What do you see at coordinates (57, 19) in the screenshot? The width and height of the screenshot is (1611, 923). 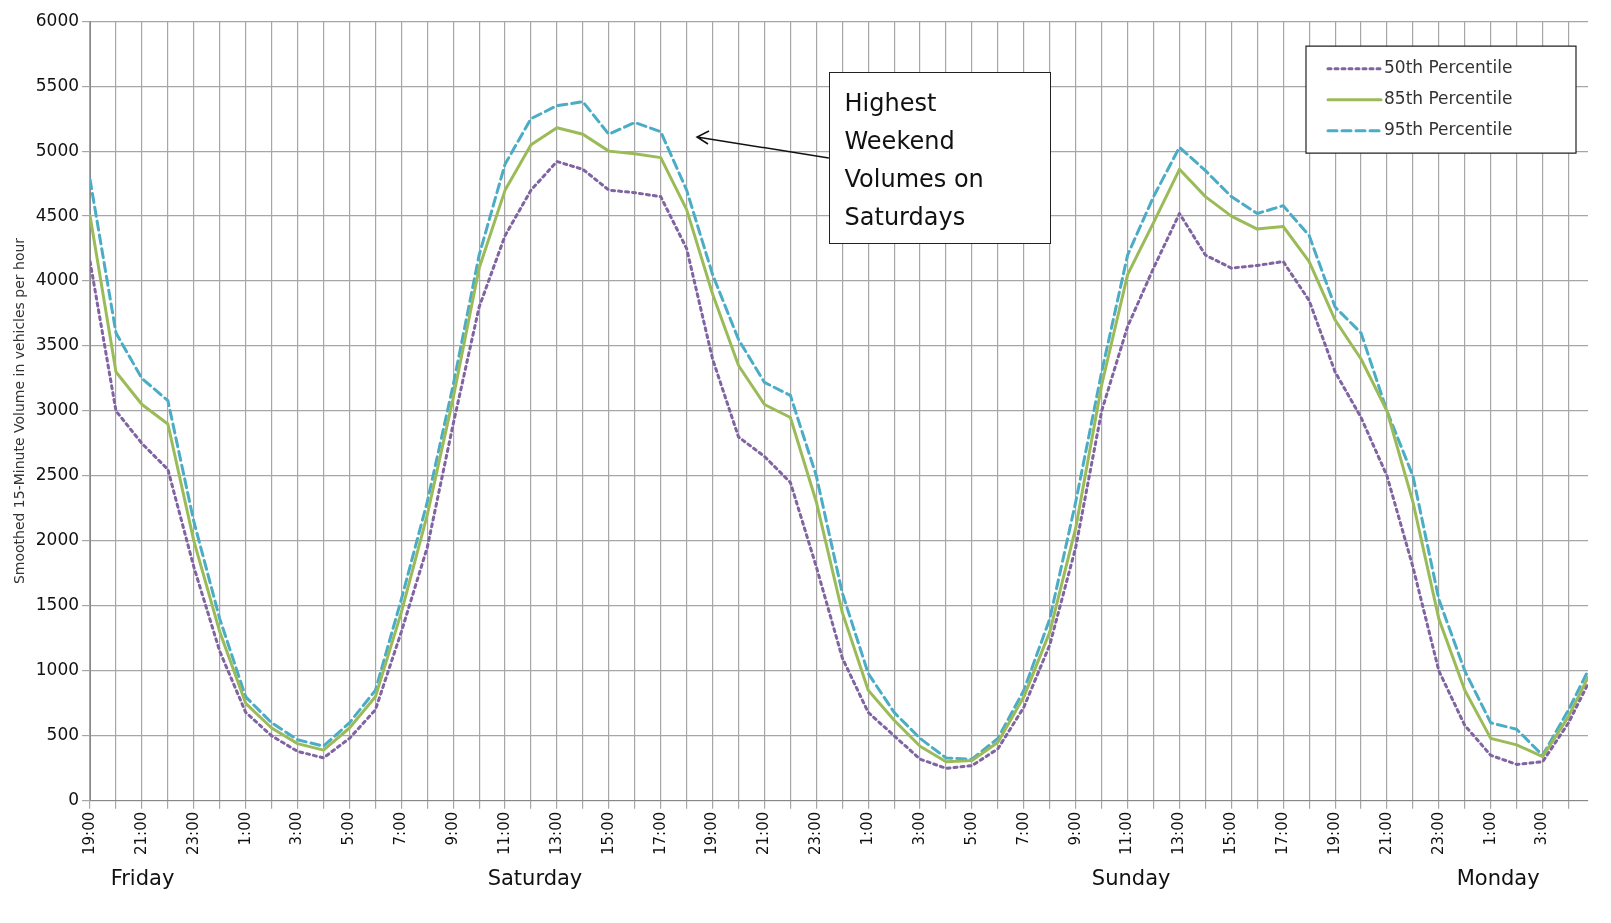 I see `y-tick-label: 6000` at bounding box center [57, 19].